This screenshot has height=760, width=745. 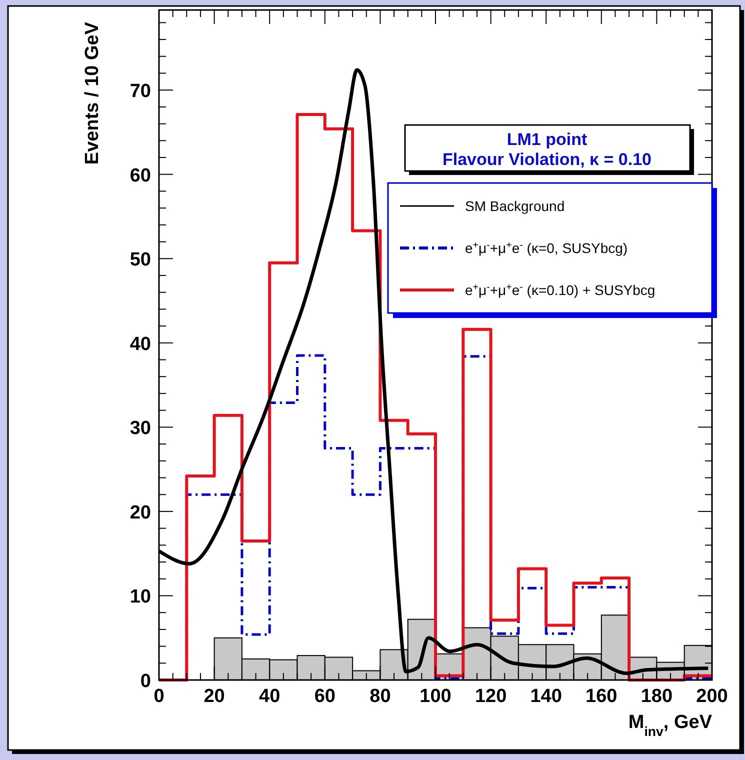 What do you see at coordinates (159, 696) in the screenshot?
I see `x-tick-label: 0` at bounding box center [159, 696].